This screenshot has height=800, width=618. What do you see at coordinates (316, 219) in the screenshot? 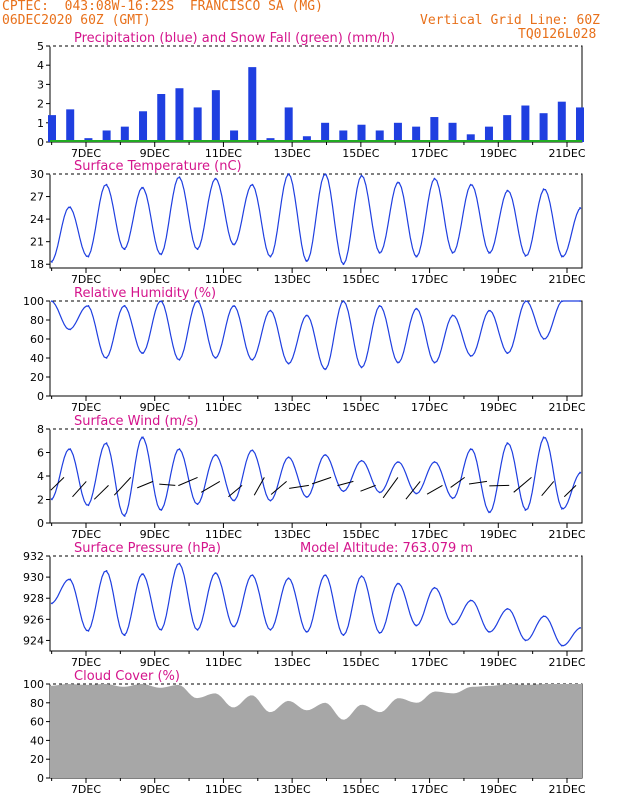
I see `temp-line` at bounding box center [316, 219].